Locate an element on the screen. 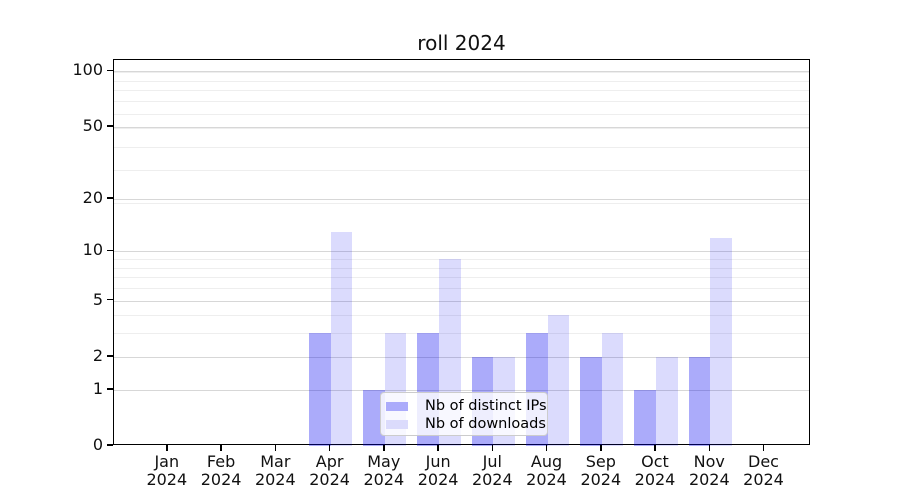 The image size is (900, 500). x-tick-label: Sep 2024 is located at coordinates (601, 471).